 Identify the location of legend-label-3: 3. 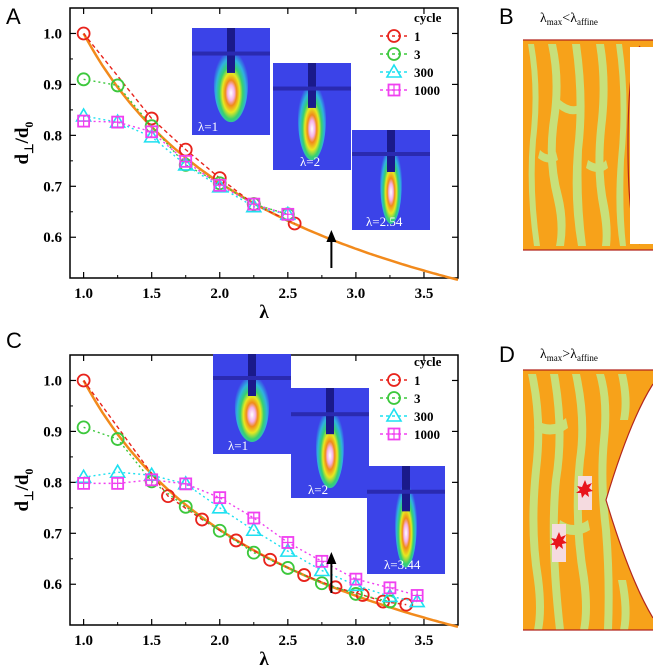
(417, 398).